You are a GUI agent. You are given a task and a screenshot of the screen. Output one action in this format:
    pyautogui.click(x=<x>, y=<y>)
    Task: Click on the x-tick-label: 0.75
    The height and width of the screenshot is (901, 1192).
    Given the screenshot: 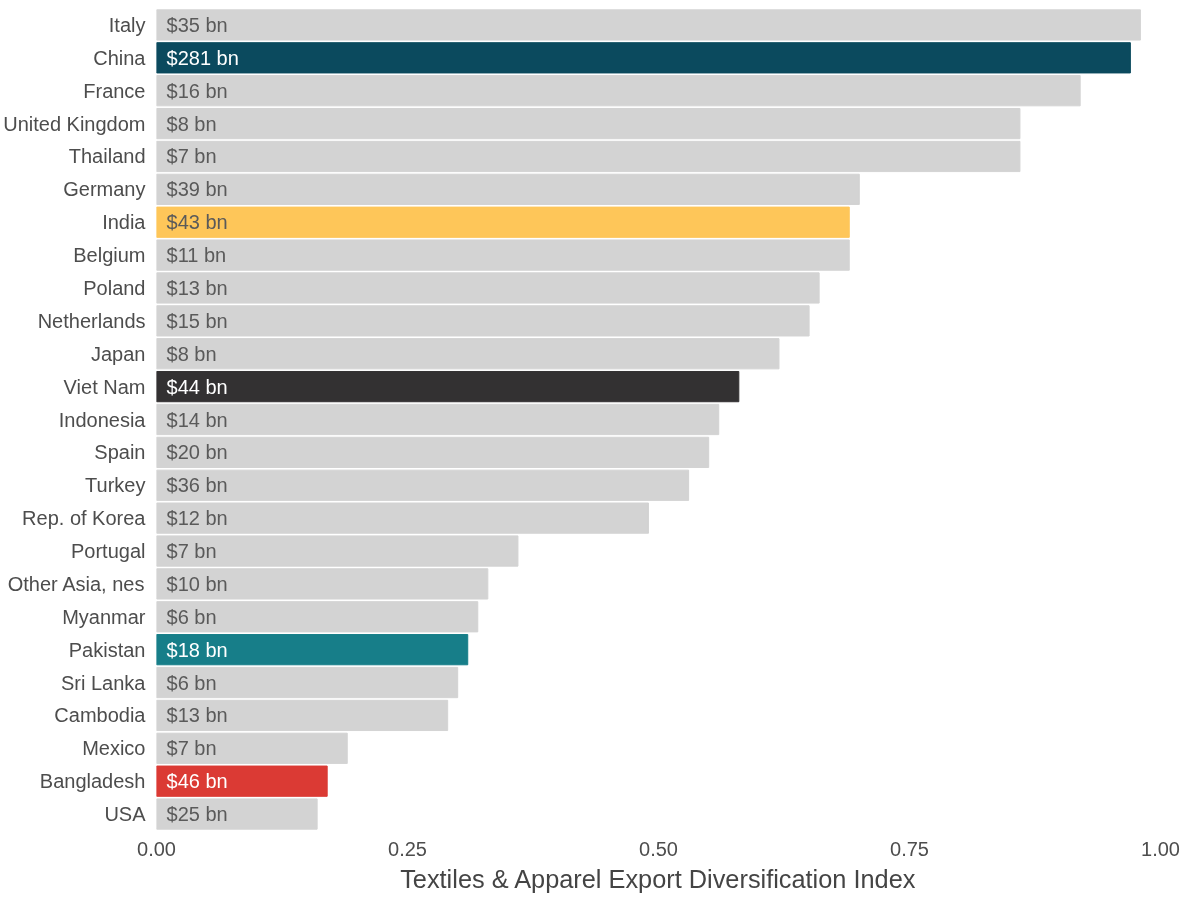 What is the action you would take?
    pyautogui.click(x=909, y=848)
    